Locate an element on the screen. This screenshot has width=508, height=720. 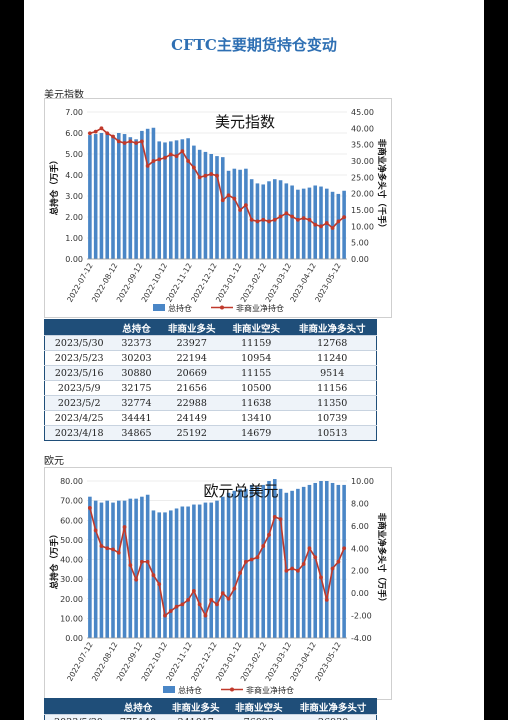
y-tick-label: 10.00 is located at coordinates (71, 618).